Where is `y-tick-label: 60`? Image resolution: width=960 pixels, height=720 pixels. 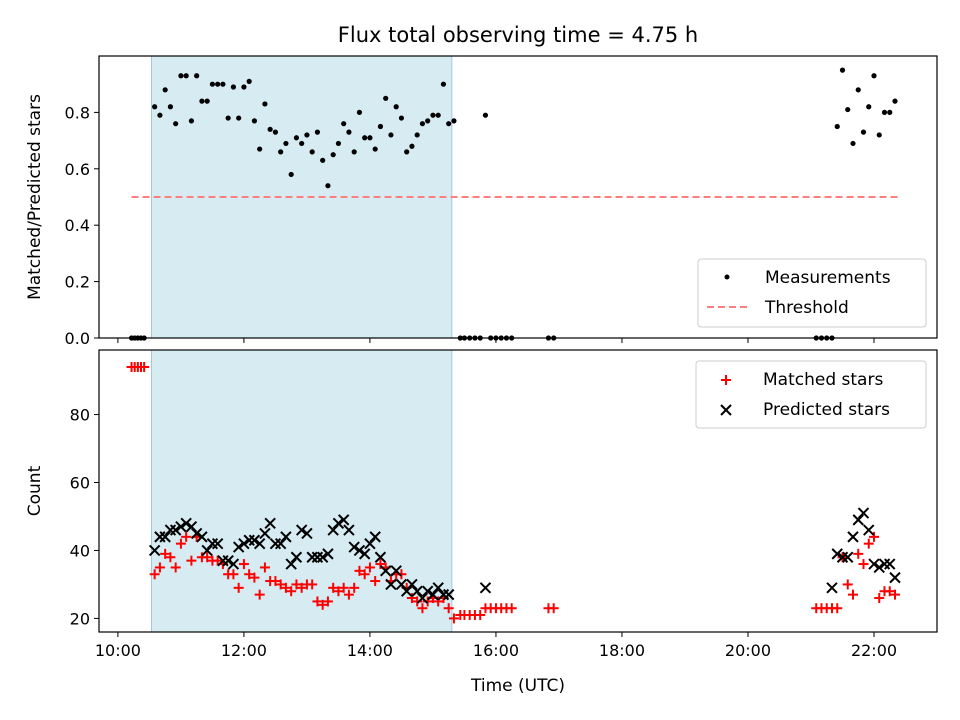
y-tick-label: 60 is located at coordinates (80, 483).